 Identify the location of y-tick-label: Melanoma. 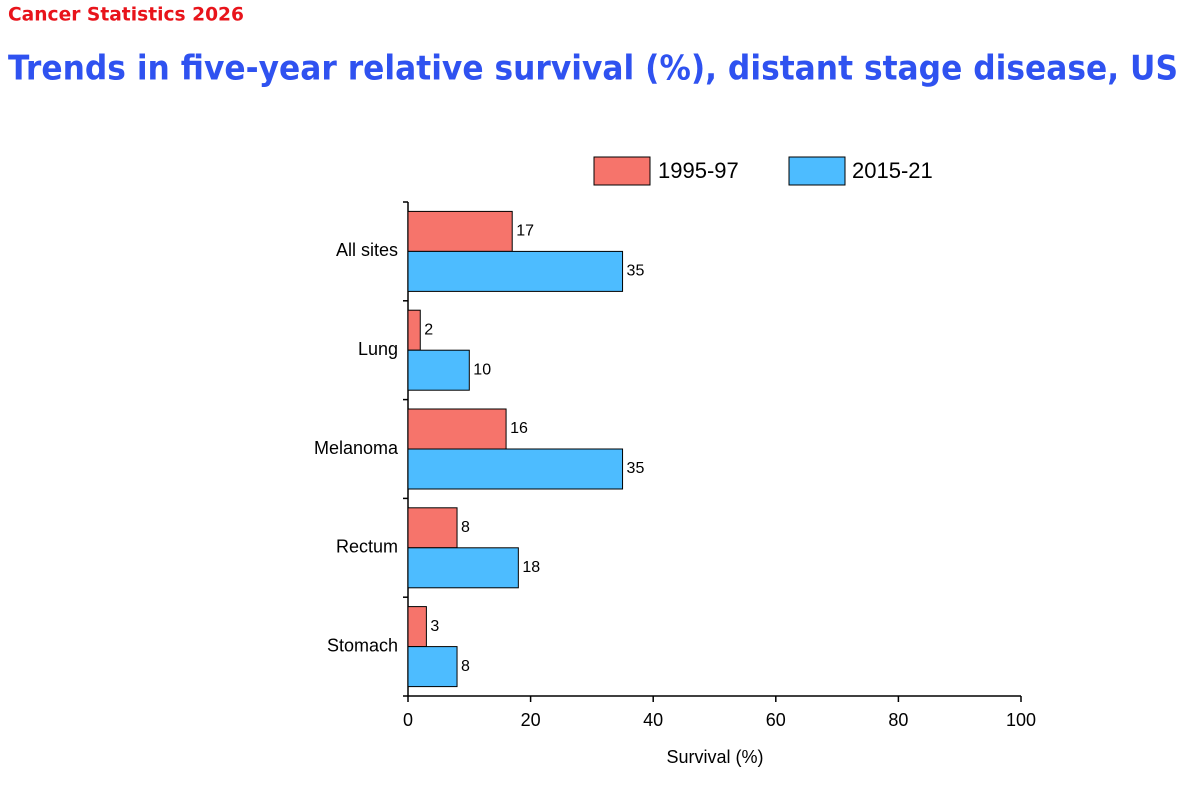
(356, 448).